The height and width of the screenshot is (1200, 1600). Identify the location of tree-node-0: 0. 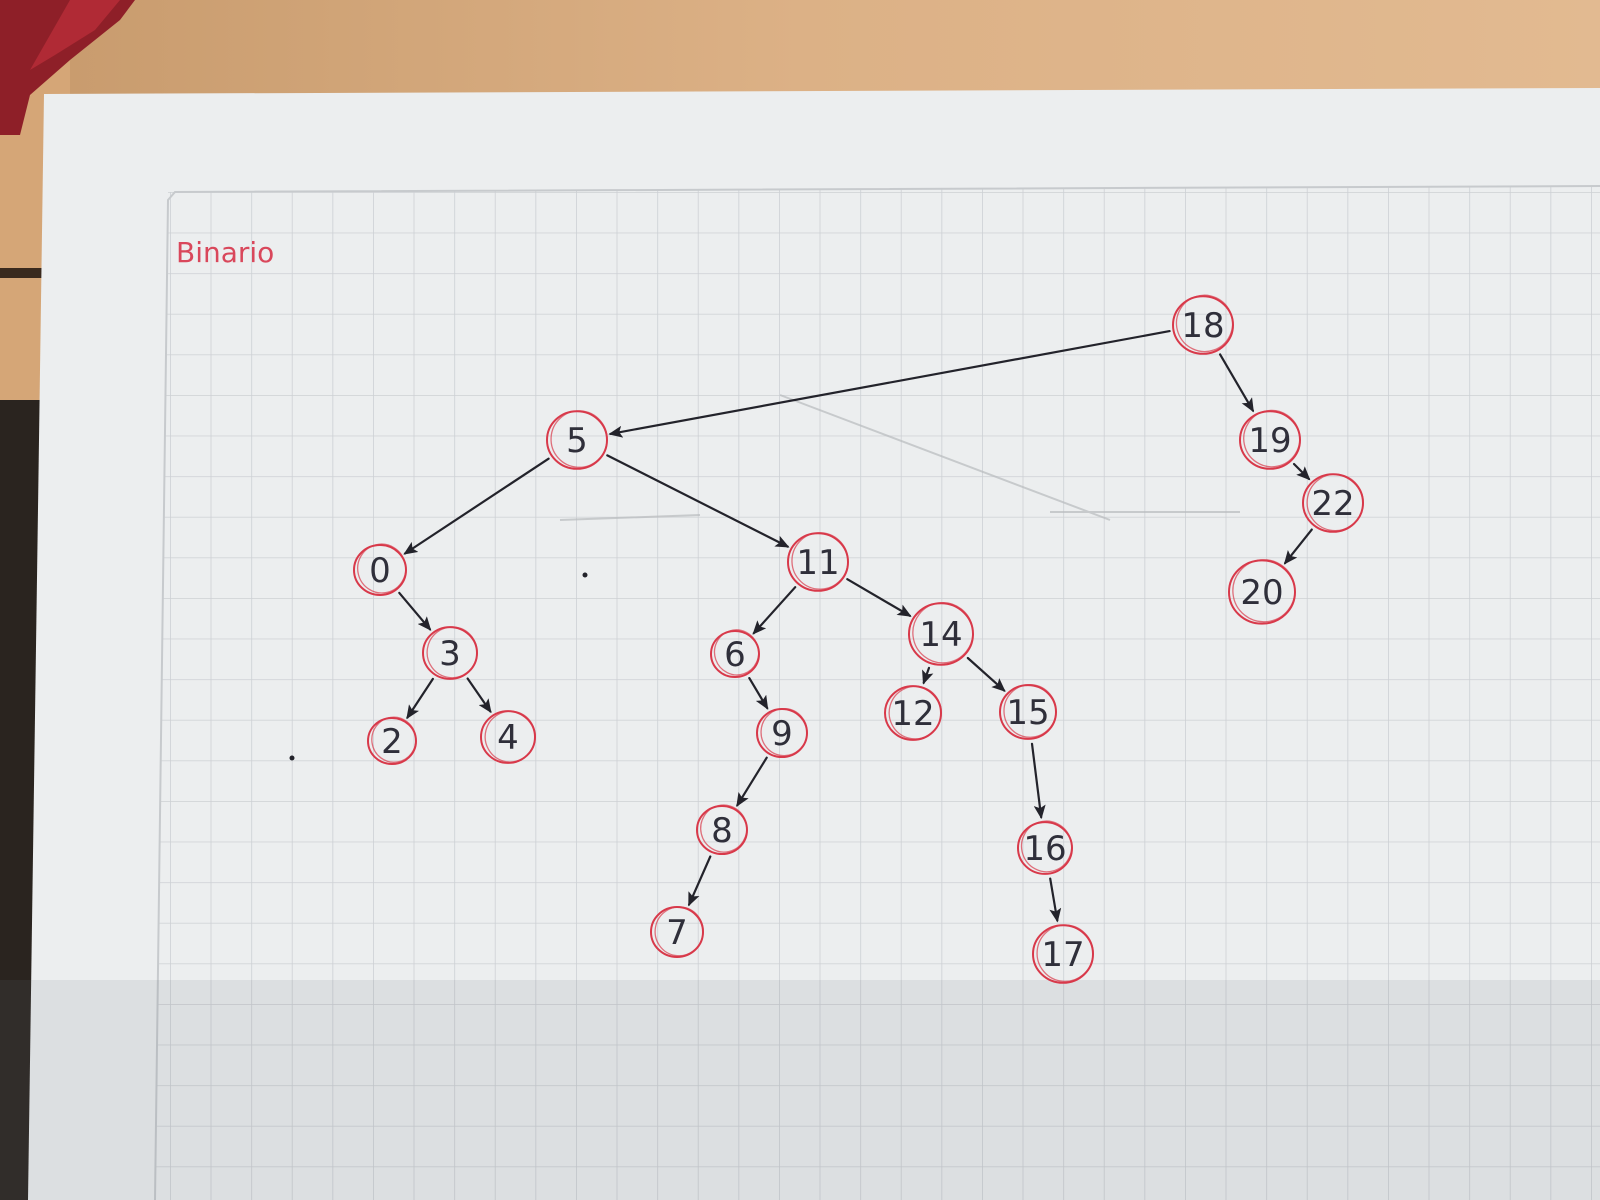
(380, 569).